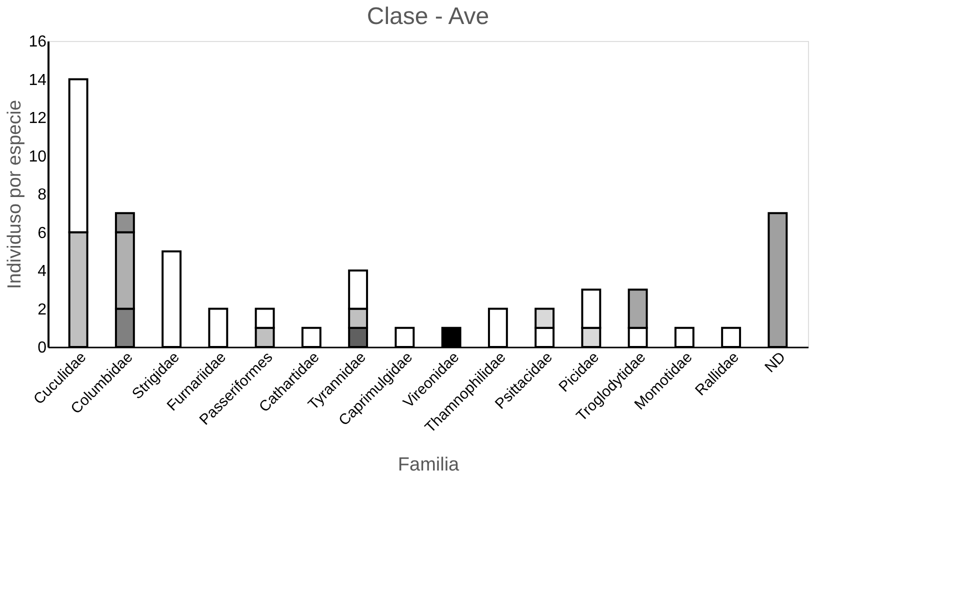 This screenshot has width=959, height=599. What do you see at coordinates (37, 118) in the screenshot?
I see `y-tick-label: 12` at bounding box center [37, 118].